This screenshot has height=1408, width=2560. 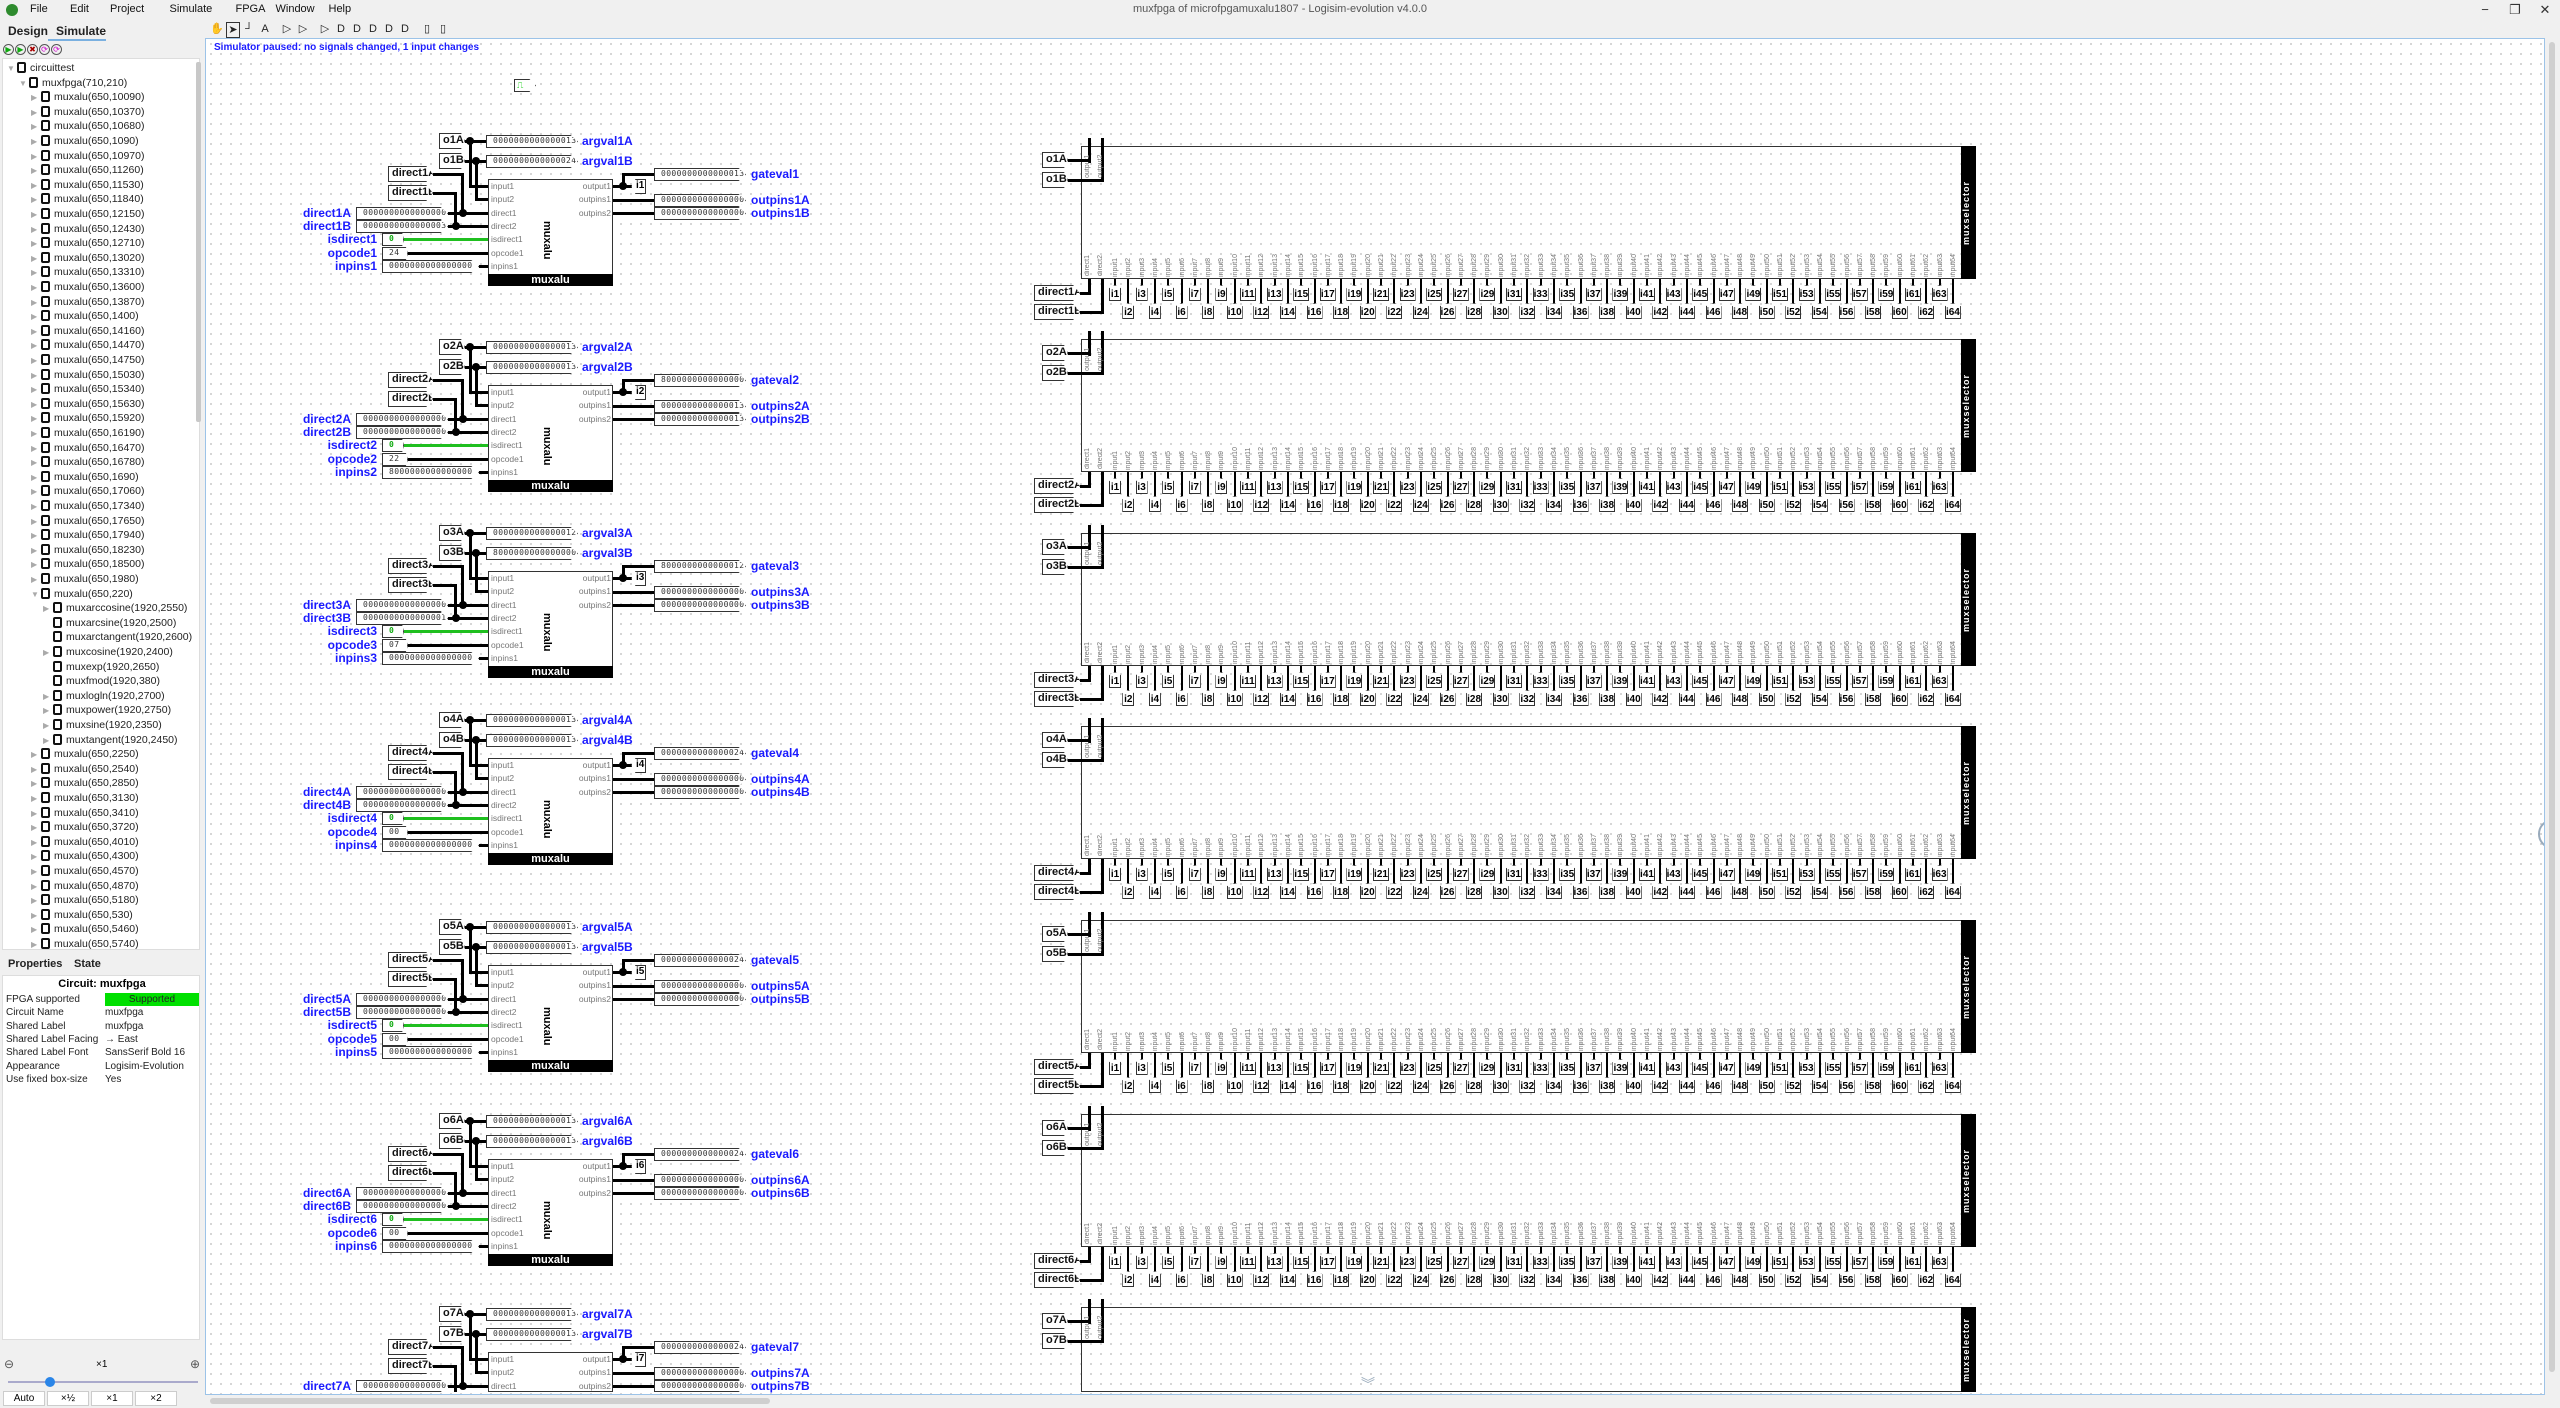 I want to click on zoom-1x-button: ×1, so click(x=112, y=1398).